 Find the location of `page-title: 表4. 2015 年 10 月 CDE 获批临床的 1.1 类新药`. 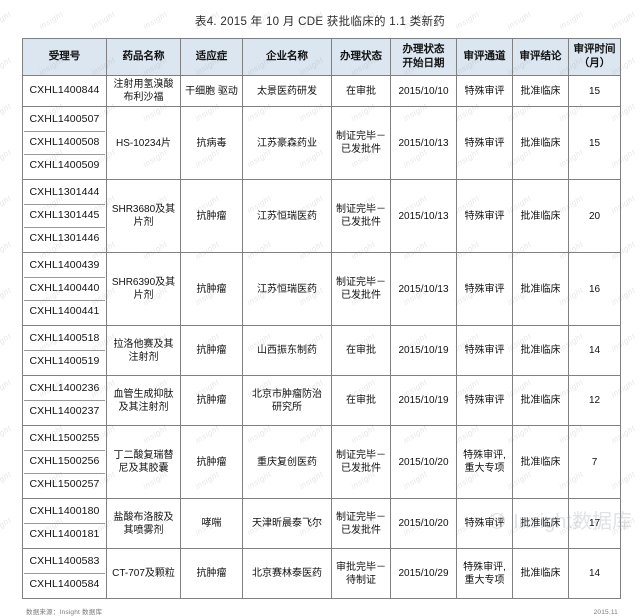

page-title: 表4. 2015 年 10 月 CDE 获批临床的 1.1 类新药 is located at coordinates (320, 22).